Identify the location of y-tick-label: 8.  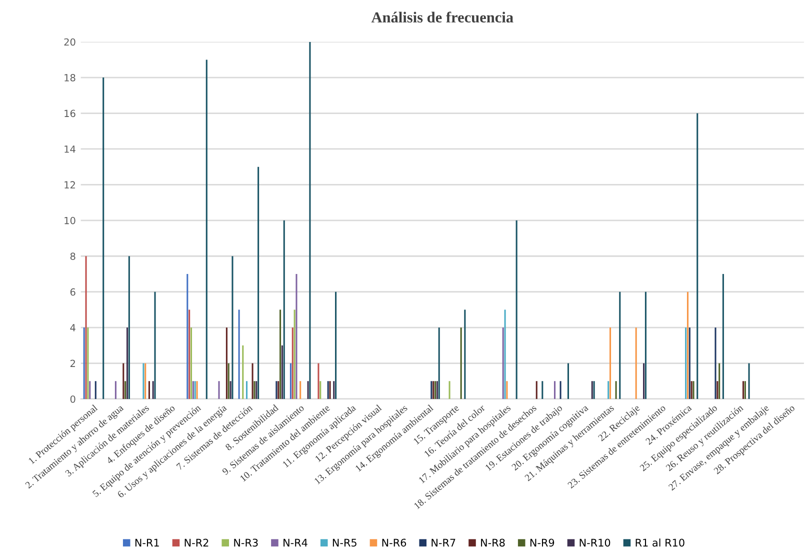
(73, 256).